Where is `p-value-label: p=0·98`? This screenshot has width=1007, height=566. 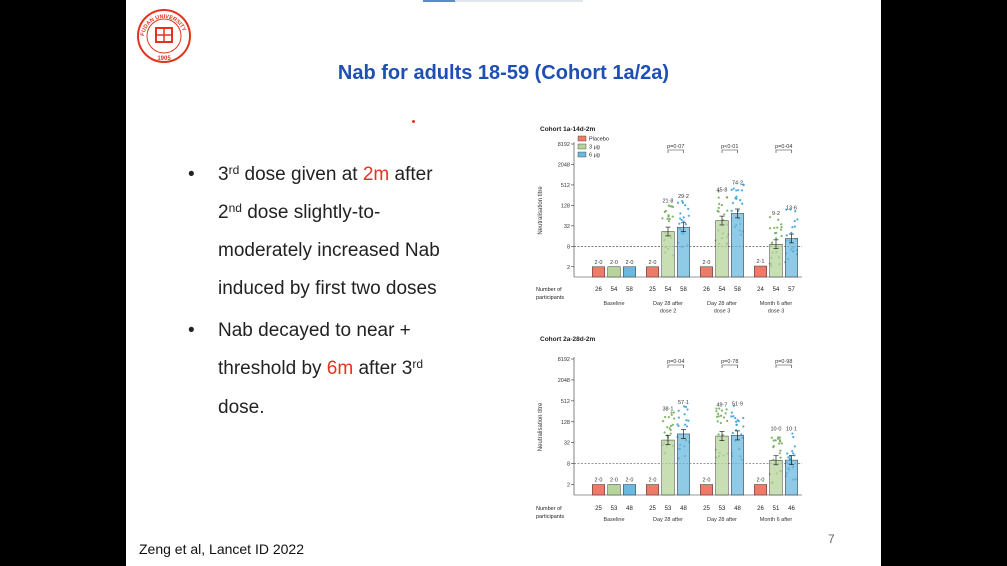 p-value-label: p=0·98 is located at coordinates (783, 362).